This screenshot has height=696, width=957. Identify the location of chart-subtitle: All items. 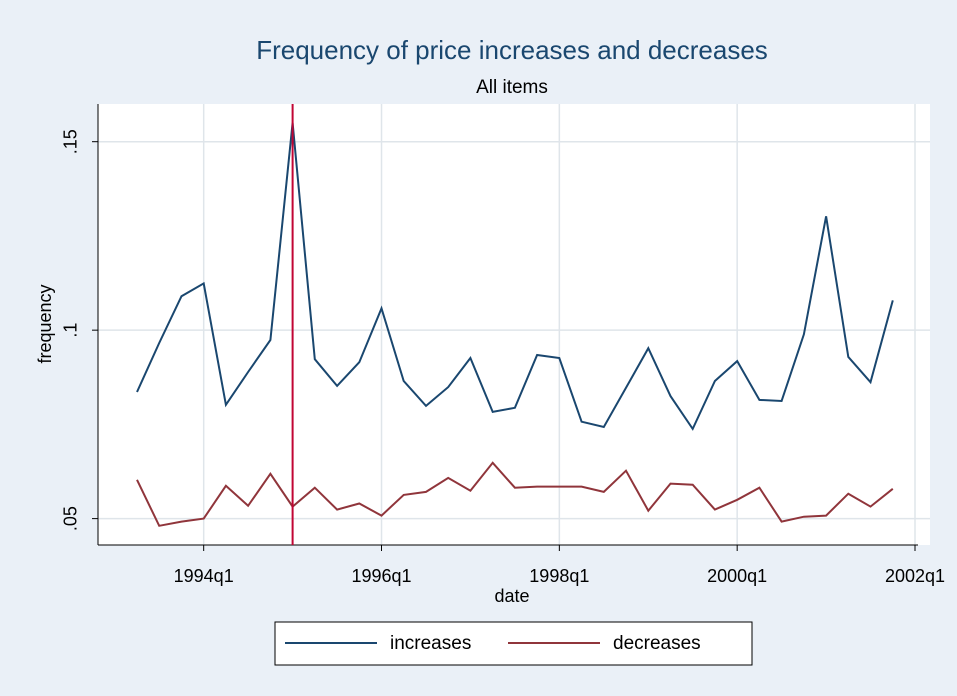
(512, 87).